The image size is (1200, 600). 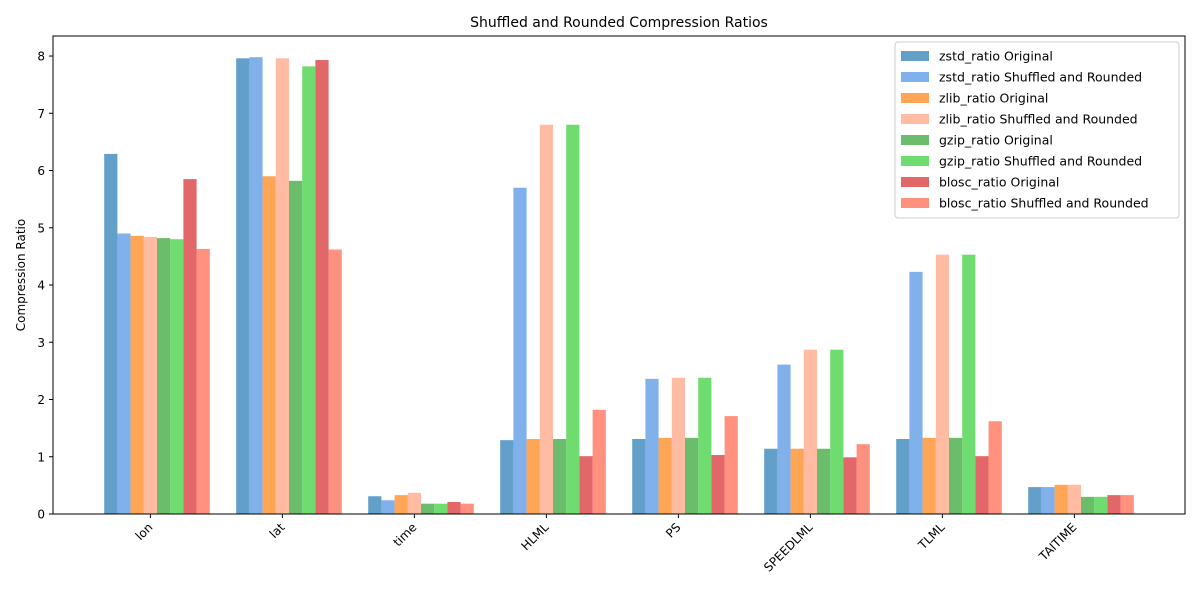 I want to click on bar-PS-gzip_ratio-shuffled-and-rounded, so click(x=705, y=445).